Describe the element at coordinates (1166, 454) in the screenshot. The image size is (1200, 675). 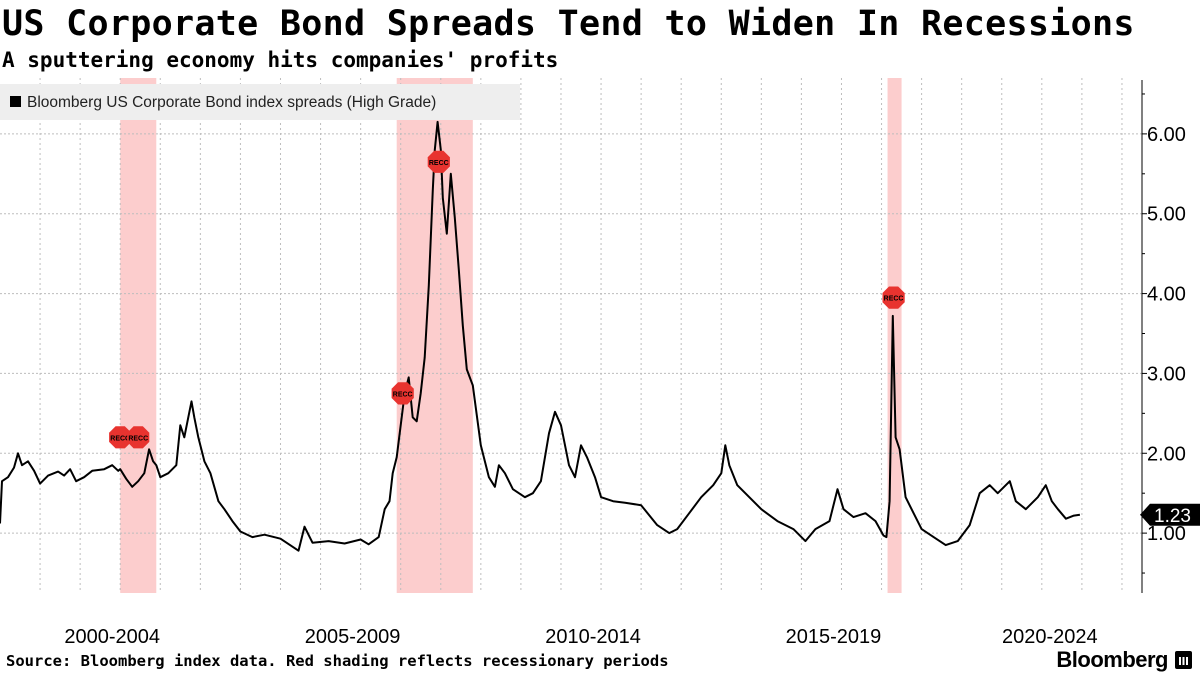
I see `y-tick-label: 2.00` at that location.